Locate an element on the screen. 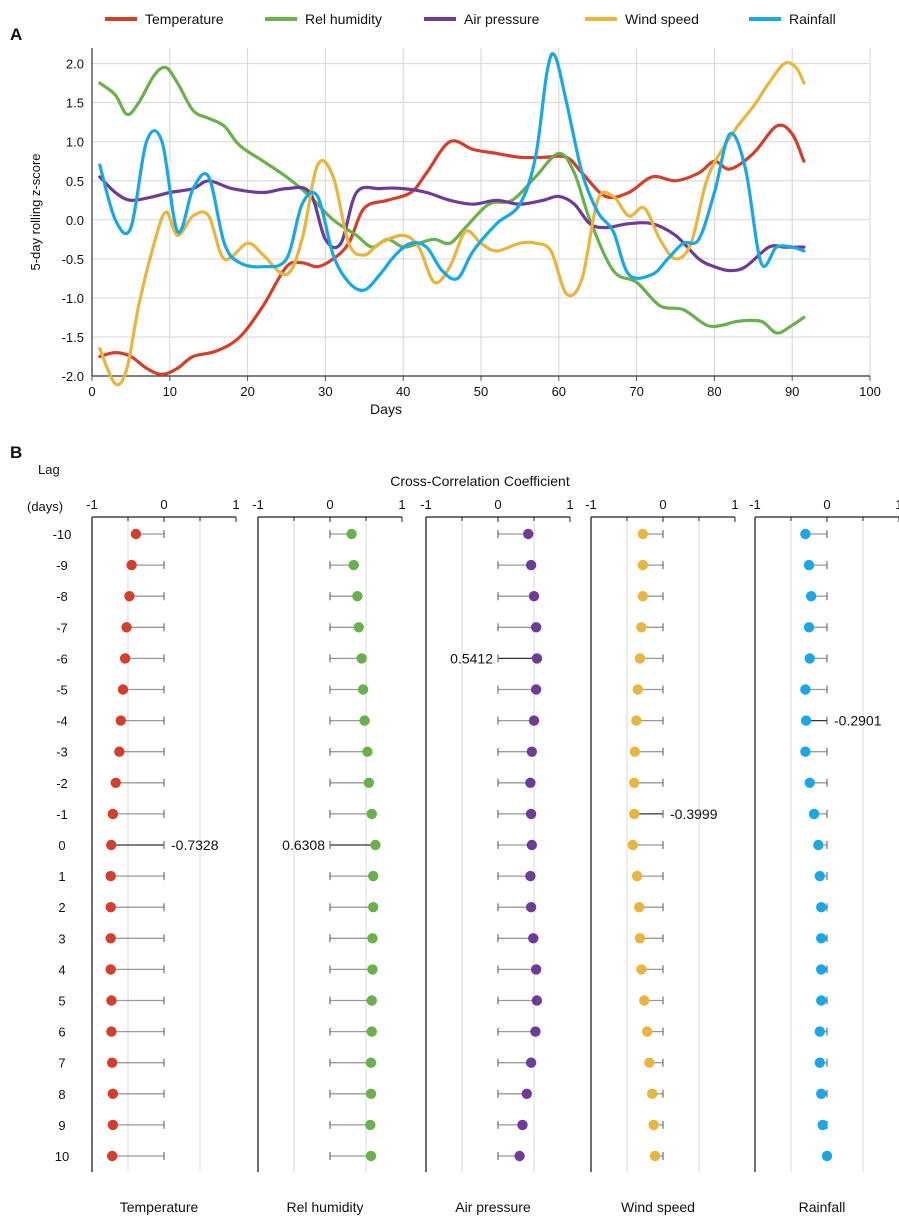 Image resolution: width=899 pixels, height=1220 pixels. subpanel-rel-humidity: -1 0 1 0.6308 Rel humidity is located at coordinates (328, 856).